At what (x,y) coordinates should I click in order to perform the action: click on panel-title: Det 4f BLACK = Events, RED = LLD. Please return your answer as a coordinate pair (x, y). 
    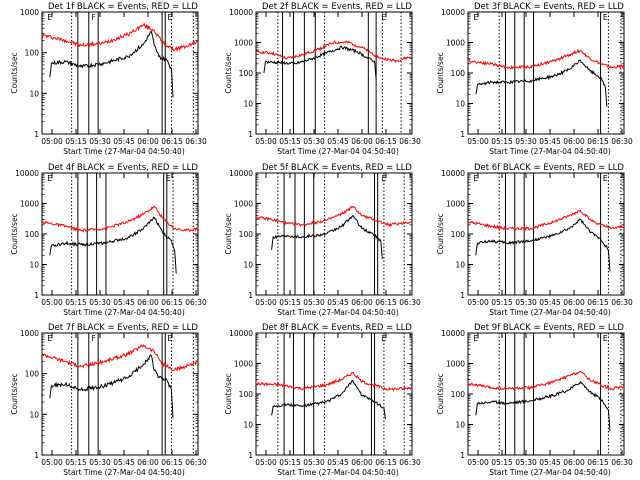
    Looking at the image, I should click on (123, 168).